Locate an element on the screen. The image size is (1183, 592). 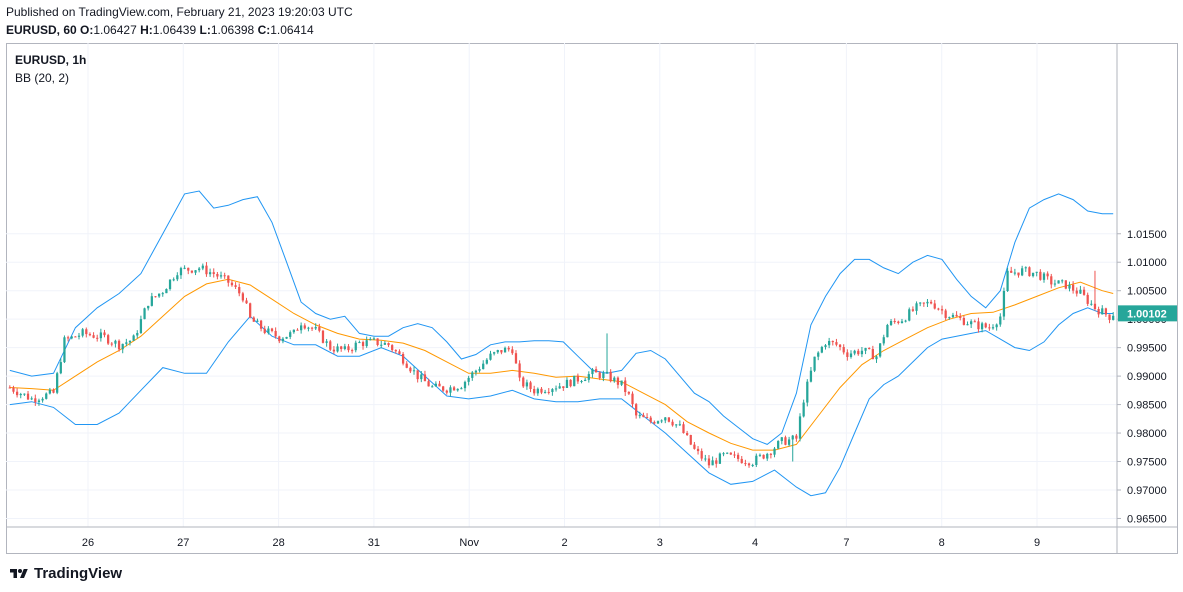
symbol-interval: EURUSD, 60 is located at coordinates (41, 30).